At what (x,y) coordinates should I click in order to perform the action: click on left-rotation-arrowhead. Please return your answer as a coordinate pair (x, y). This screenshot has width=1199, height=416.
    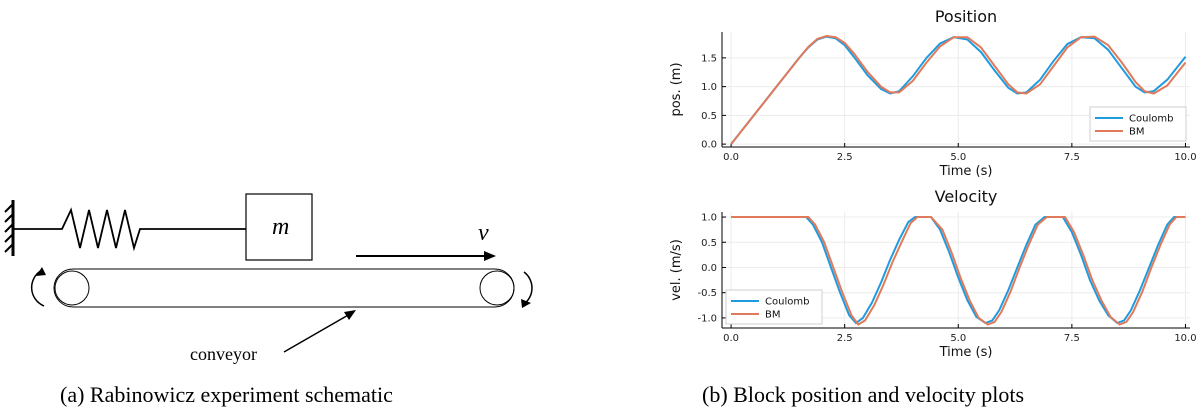
    Looking at the image, I should click on (41, 271).